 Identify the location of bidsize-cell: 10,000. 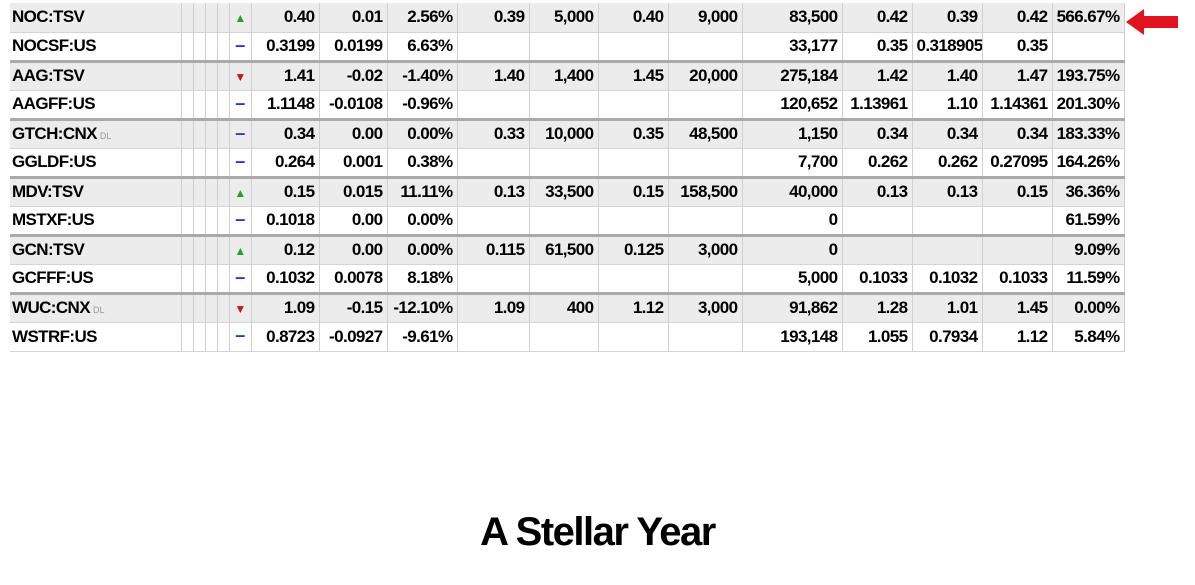
(564, 133).